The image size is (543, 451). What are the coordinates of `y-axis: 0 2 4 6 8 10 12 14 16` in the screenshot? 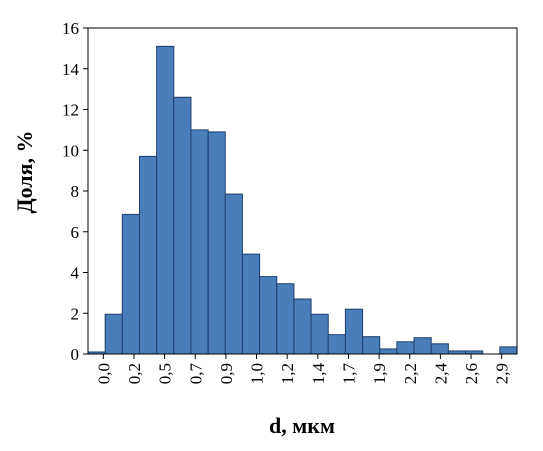 It's located at (75, 191).